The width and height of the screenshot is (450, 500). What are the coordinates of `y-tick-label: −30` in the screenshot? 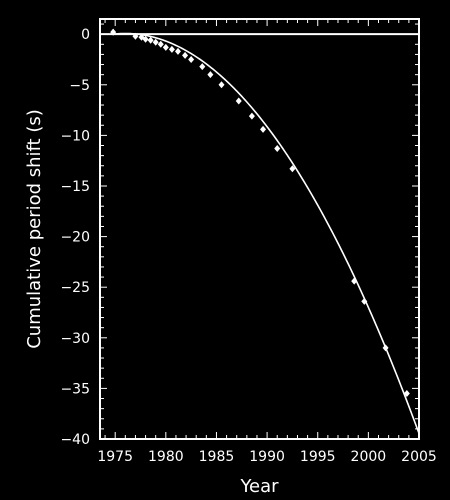 It's located at (75, 339).